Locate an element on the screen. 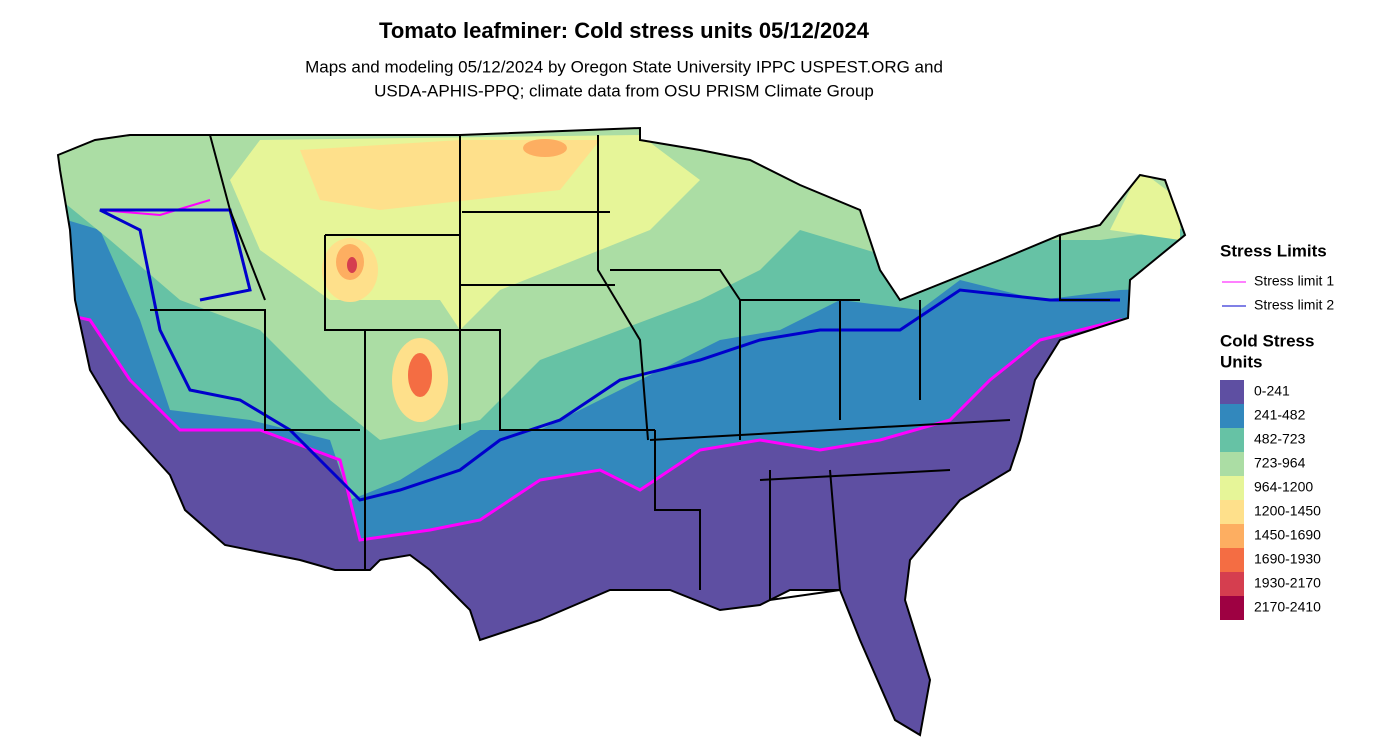  stress-limit-1-line is located at coordinates (155, 208).